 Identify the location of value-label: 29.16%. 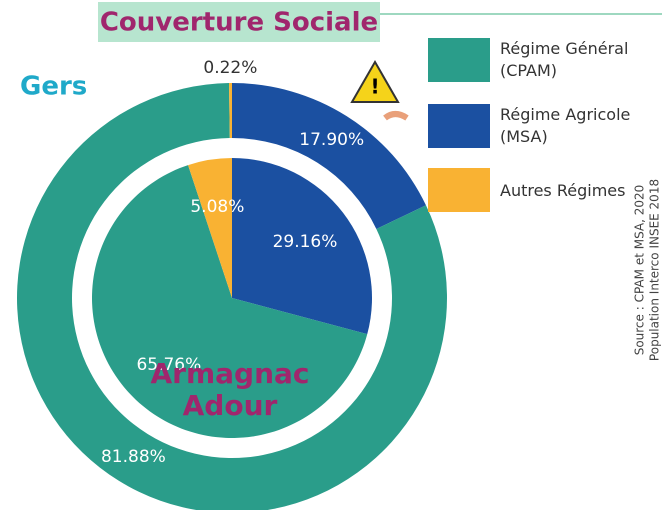
(305, 242).